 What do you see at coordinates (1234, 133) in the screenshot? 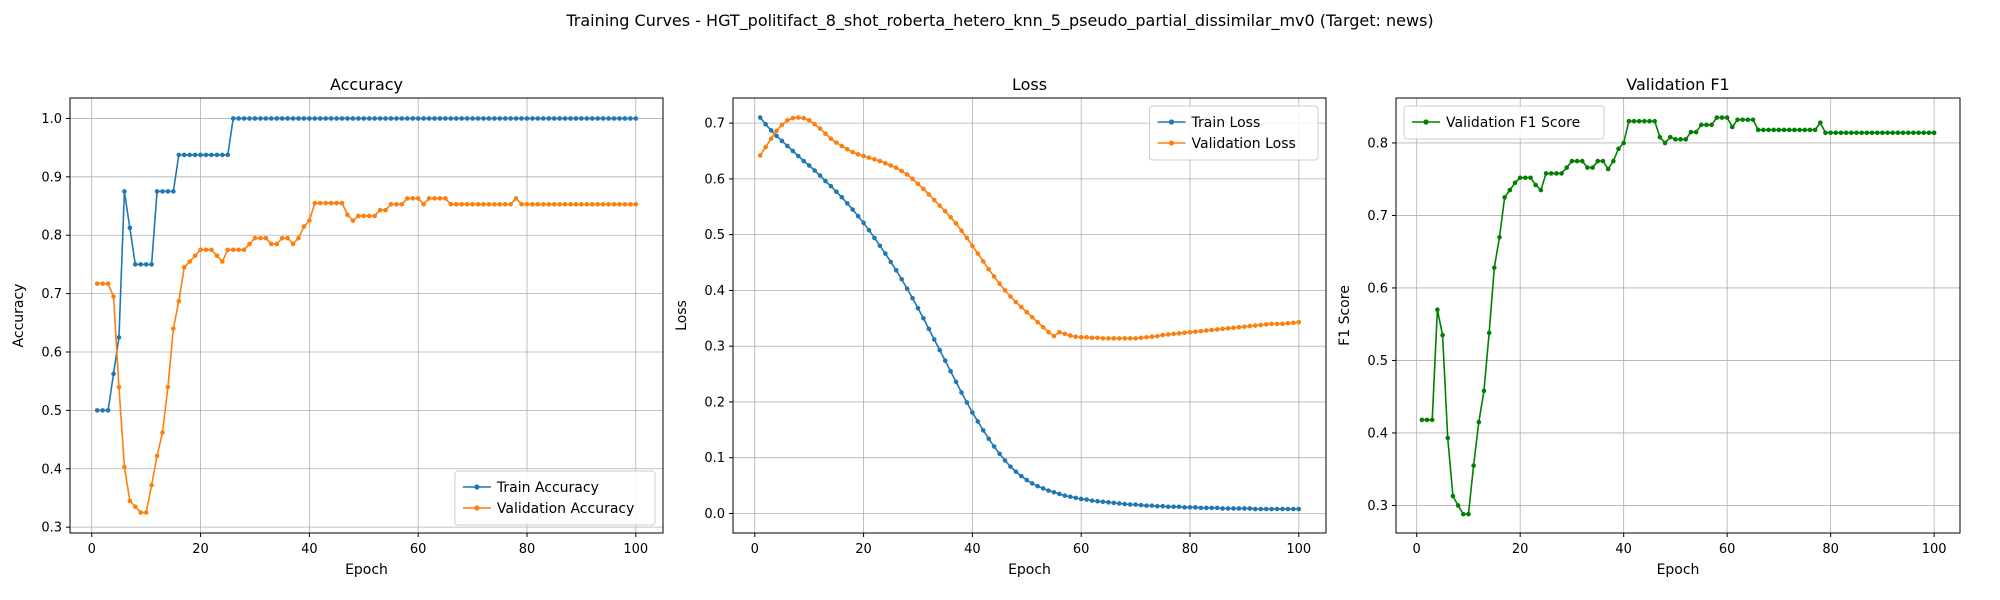
I see `legend: Train Loss Validation Loss` at bounding box center [1234, 133].